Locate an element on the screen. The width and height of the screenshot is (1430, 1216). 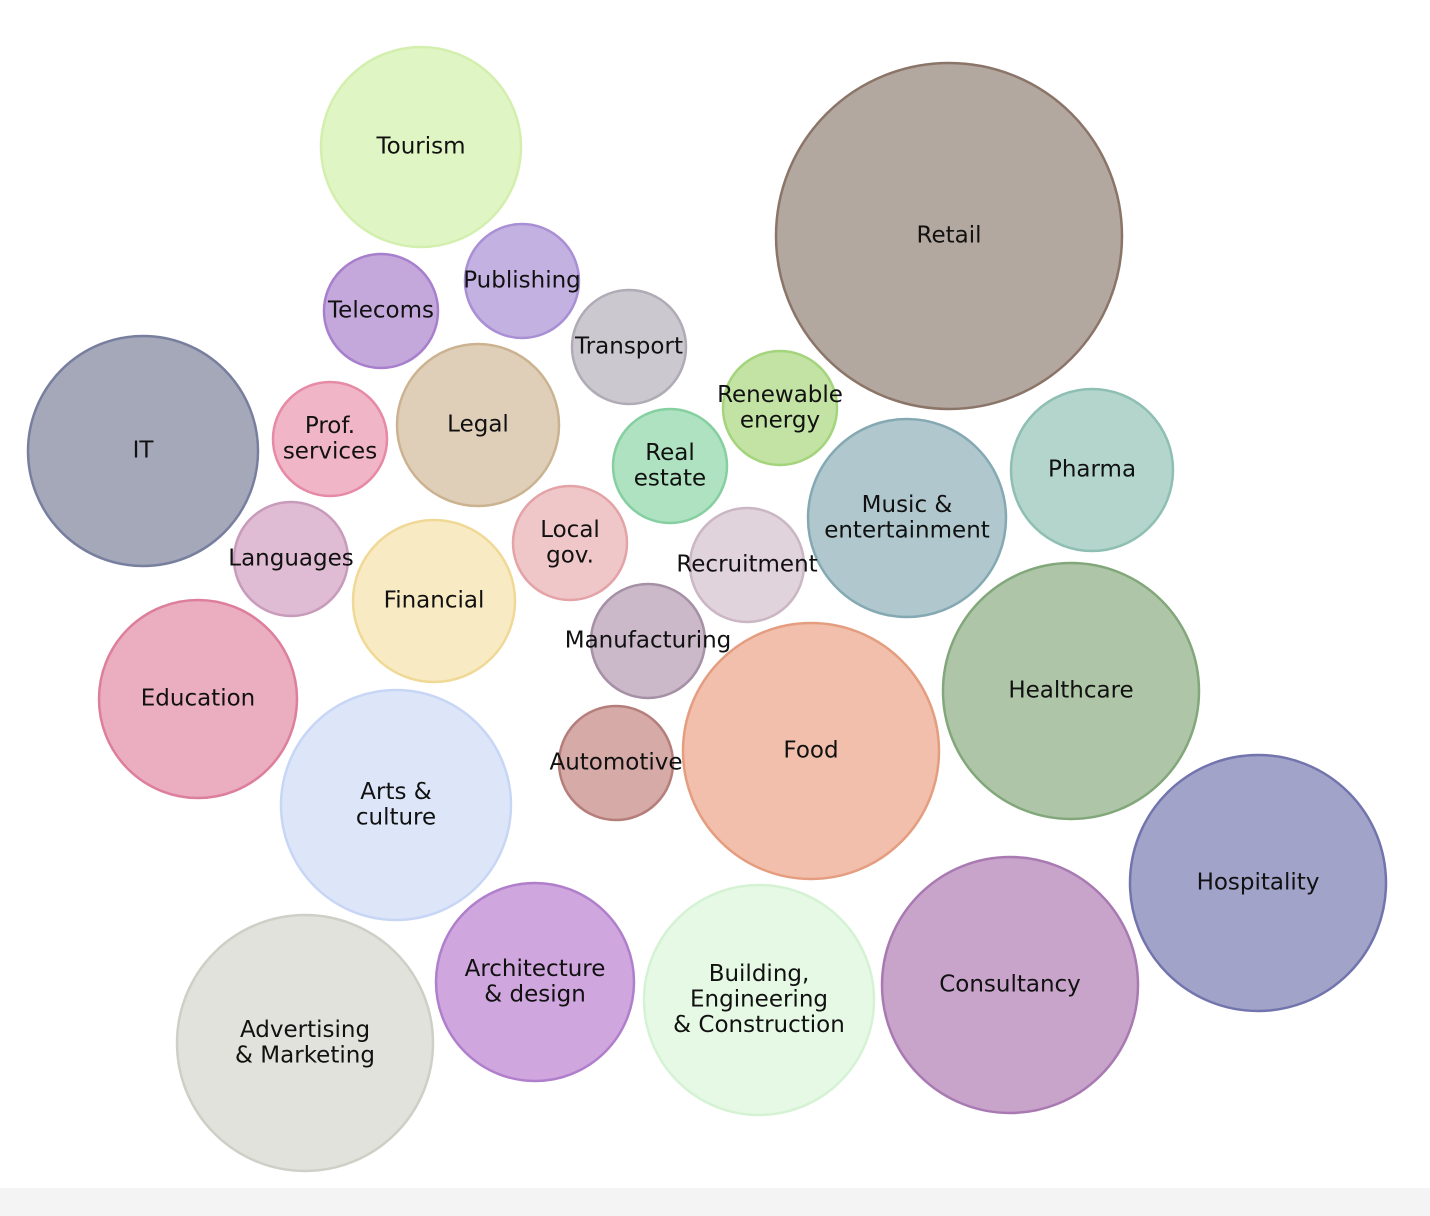
bubble-label: Retail is located at coordinates (949, 236).